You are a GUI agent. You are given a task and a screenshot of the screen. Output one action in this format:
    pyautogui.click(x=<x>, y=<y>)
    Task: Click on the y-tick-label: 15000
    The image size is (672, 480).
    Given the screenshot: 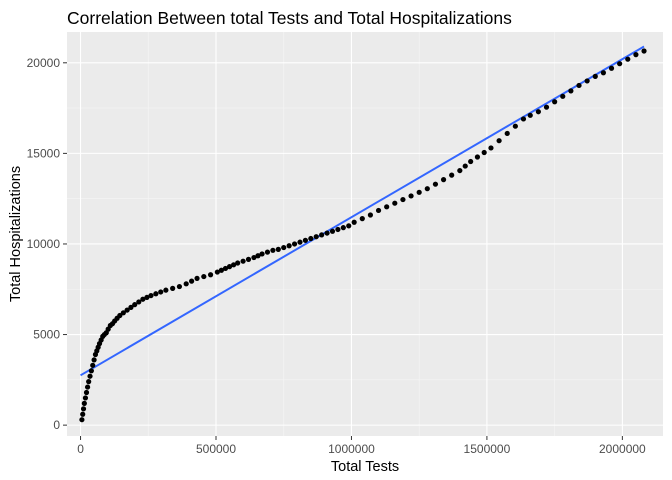 What is the action you would take?
    pyautogui.click(x=44, y=153)
    